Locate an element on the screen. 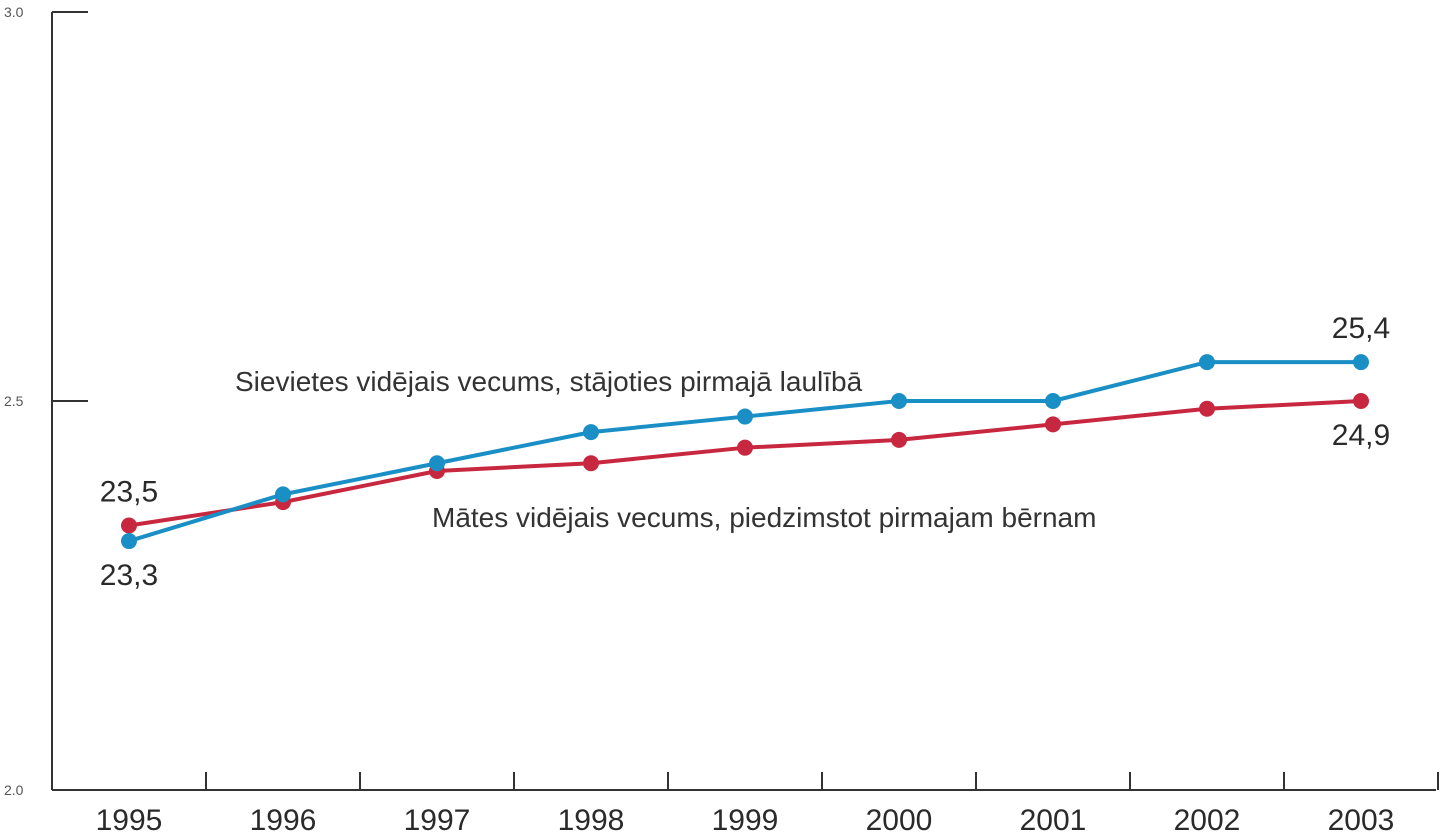 Image resolution: width=1442 pixels, height=832 pixels. data-label: 23,5 is located at coordinates (129, 491).